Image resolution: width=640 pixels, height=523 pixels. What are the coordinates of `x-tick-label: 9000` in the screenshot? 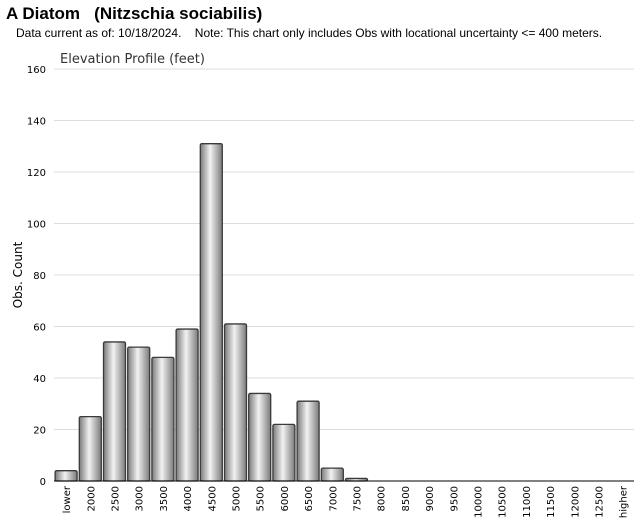 It's located at (430, 498).